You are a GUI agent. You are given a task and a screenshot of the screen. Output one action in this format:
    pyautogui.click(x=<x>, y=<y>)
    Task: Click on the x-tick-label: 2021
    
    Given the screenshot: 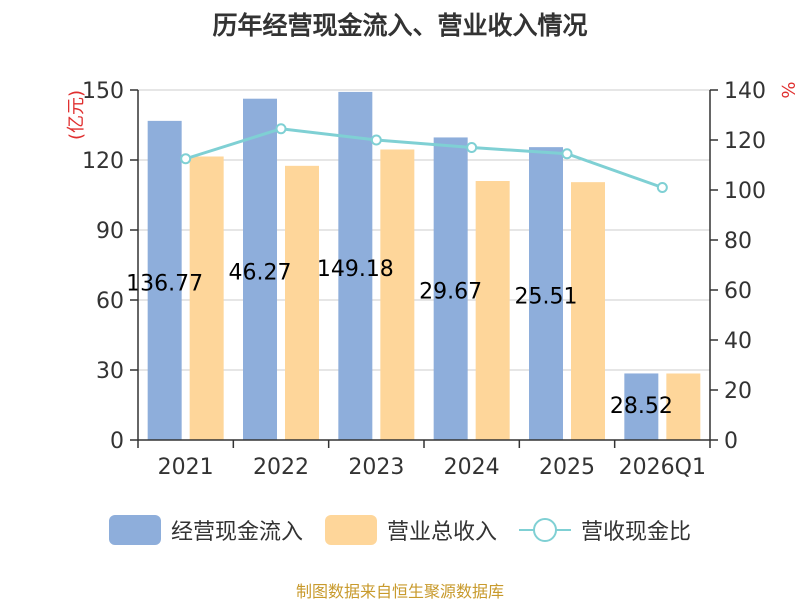 What is the action you would take?
    pyautogui.click(x=186, y=467)
    